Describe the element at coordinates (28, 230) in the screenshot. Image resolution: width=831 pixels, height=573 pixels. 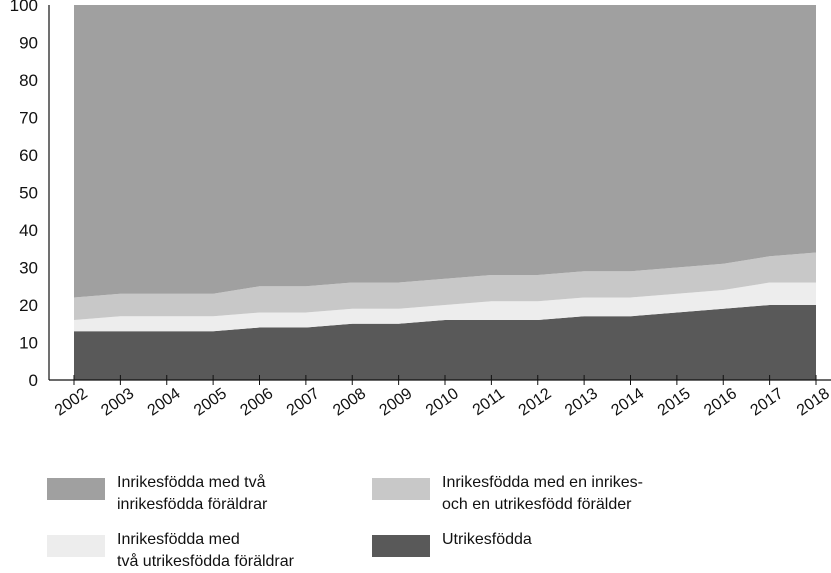
I see `y-tick-label: 40` at that location.